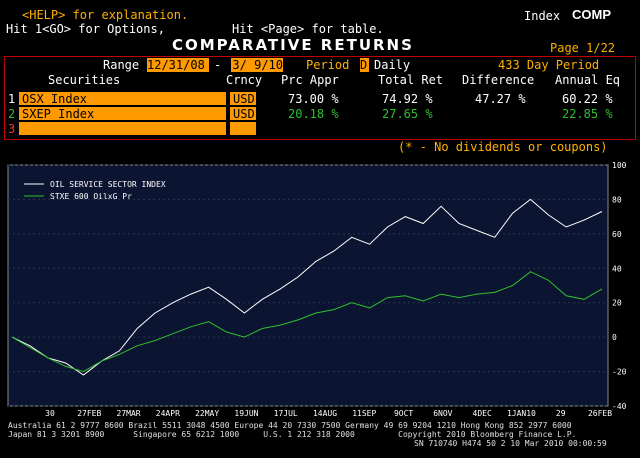  Describe the element at coordinates (619, 406) in the screenshot. I see `y-tick-label: -40` at that location.